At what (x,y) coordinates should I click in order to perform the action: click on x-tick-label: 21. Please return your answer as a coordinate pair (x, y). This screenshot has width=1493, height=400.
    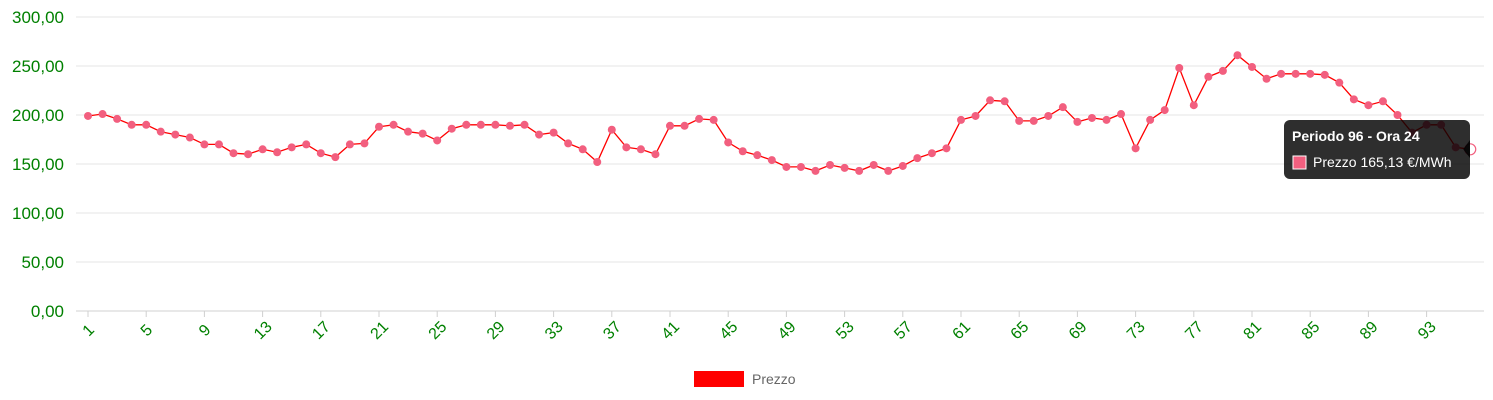
    Looking at the image, I should click on (380, 330).